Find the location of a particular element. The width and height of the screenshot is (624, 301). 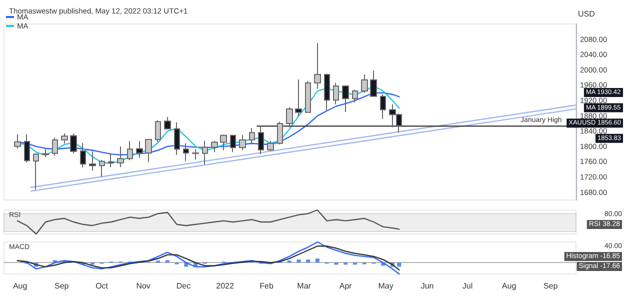

x-tick-label: Oct is located at coordinates (102, 286).